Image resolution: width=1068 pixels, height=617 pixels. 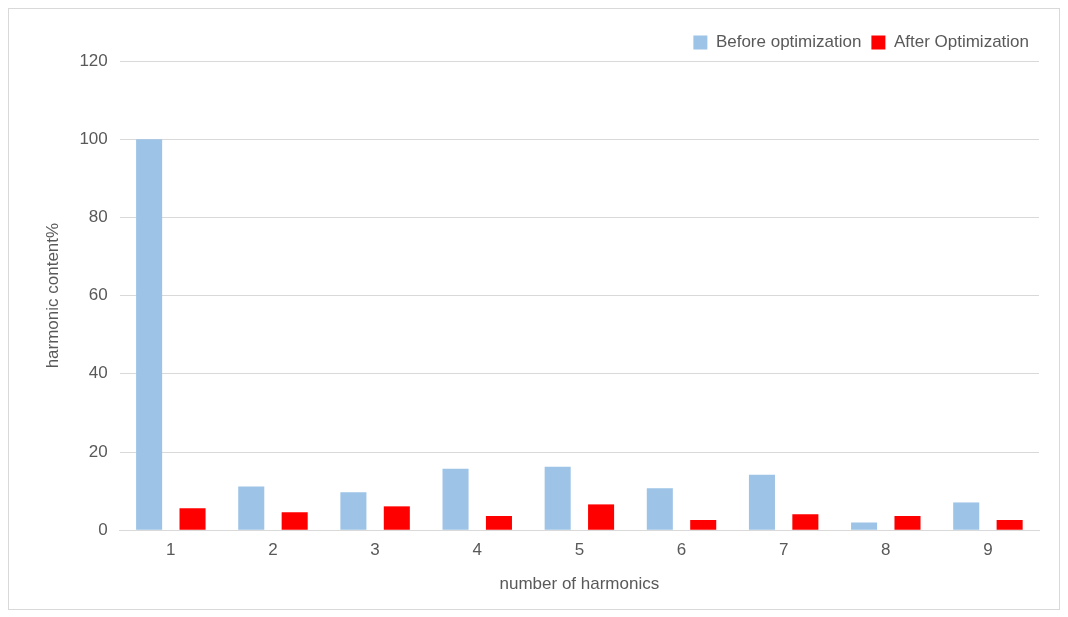 I want to click on x-tick-label: 8, so click(x=886, y=550).